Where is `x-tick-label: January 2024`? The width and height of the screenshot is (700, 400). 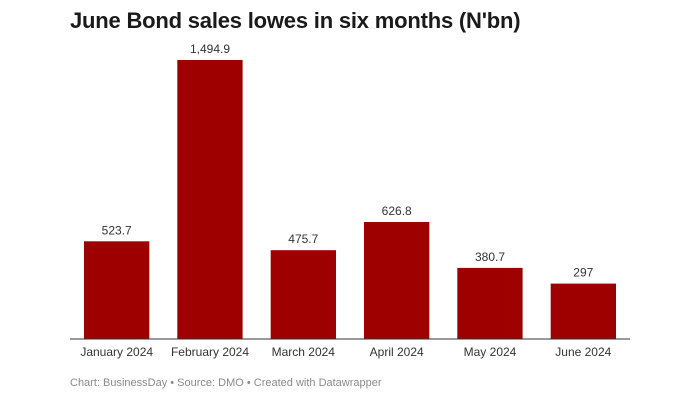
x-tick-label: January 2024 is located at coordinates (116, 352).